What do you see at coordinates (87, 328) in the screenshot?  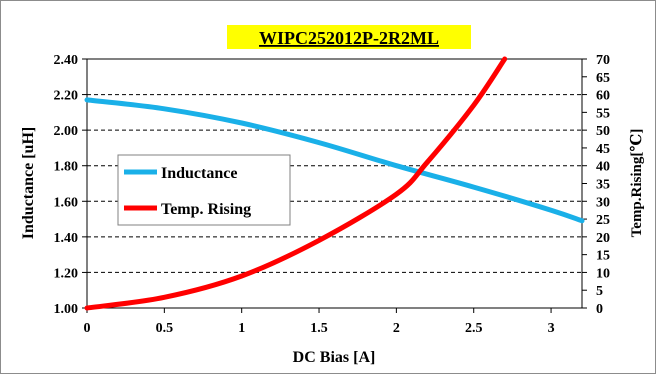 I see `x-tick-label: 0` at bounding box center [87, 328].